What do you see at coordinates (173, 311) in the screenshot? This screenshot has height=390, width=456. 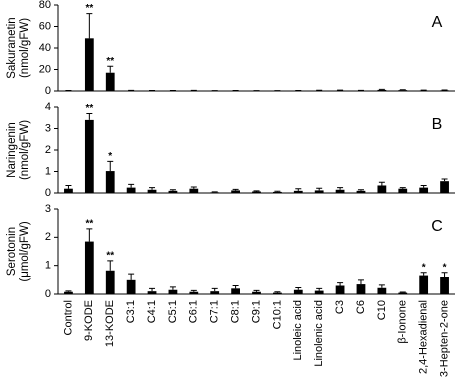 I see `x-tick-label: C5:1` at bounding box center [173, 311].